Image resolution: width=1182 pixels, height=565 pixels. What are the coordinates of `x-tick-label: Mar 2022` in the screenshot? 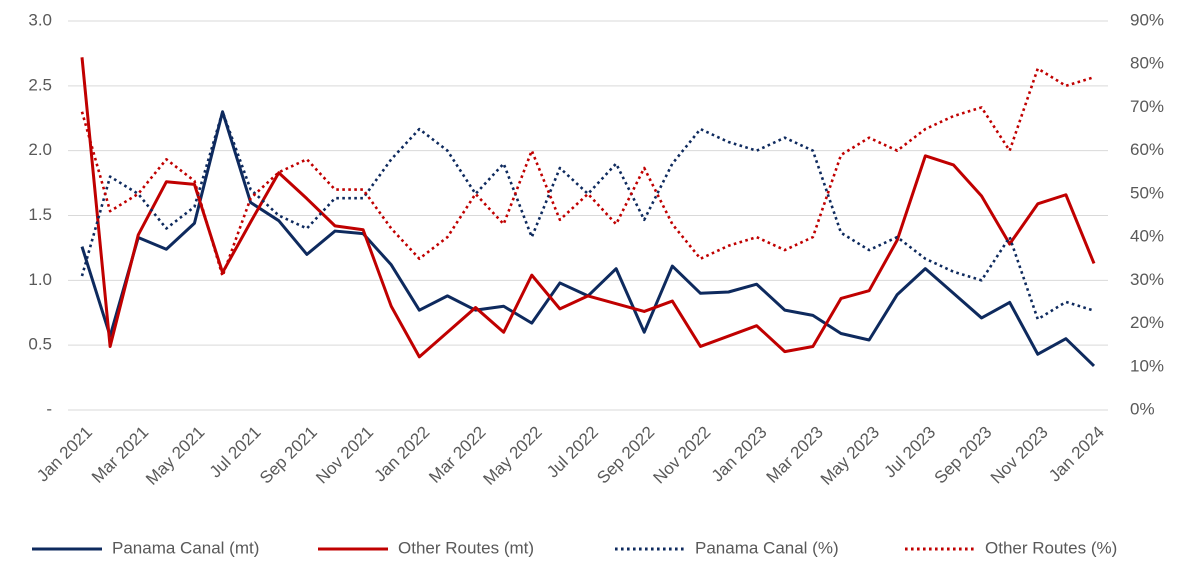 It's located at (457, 455).